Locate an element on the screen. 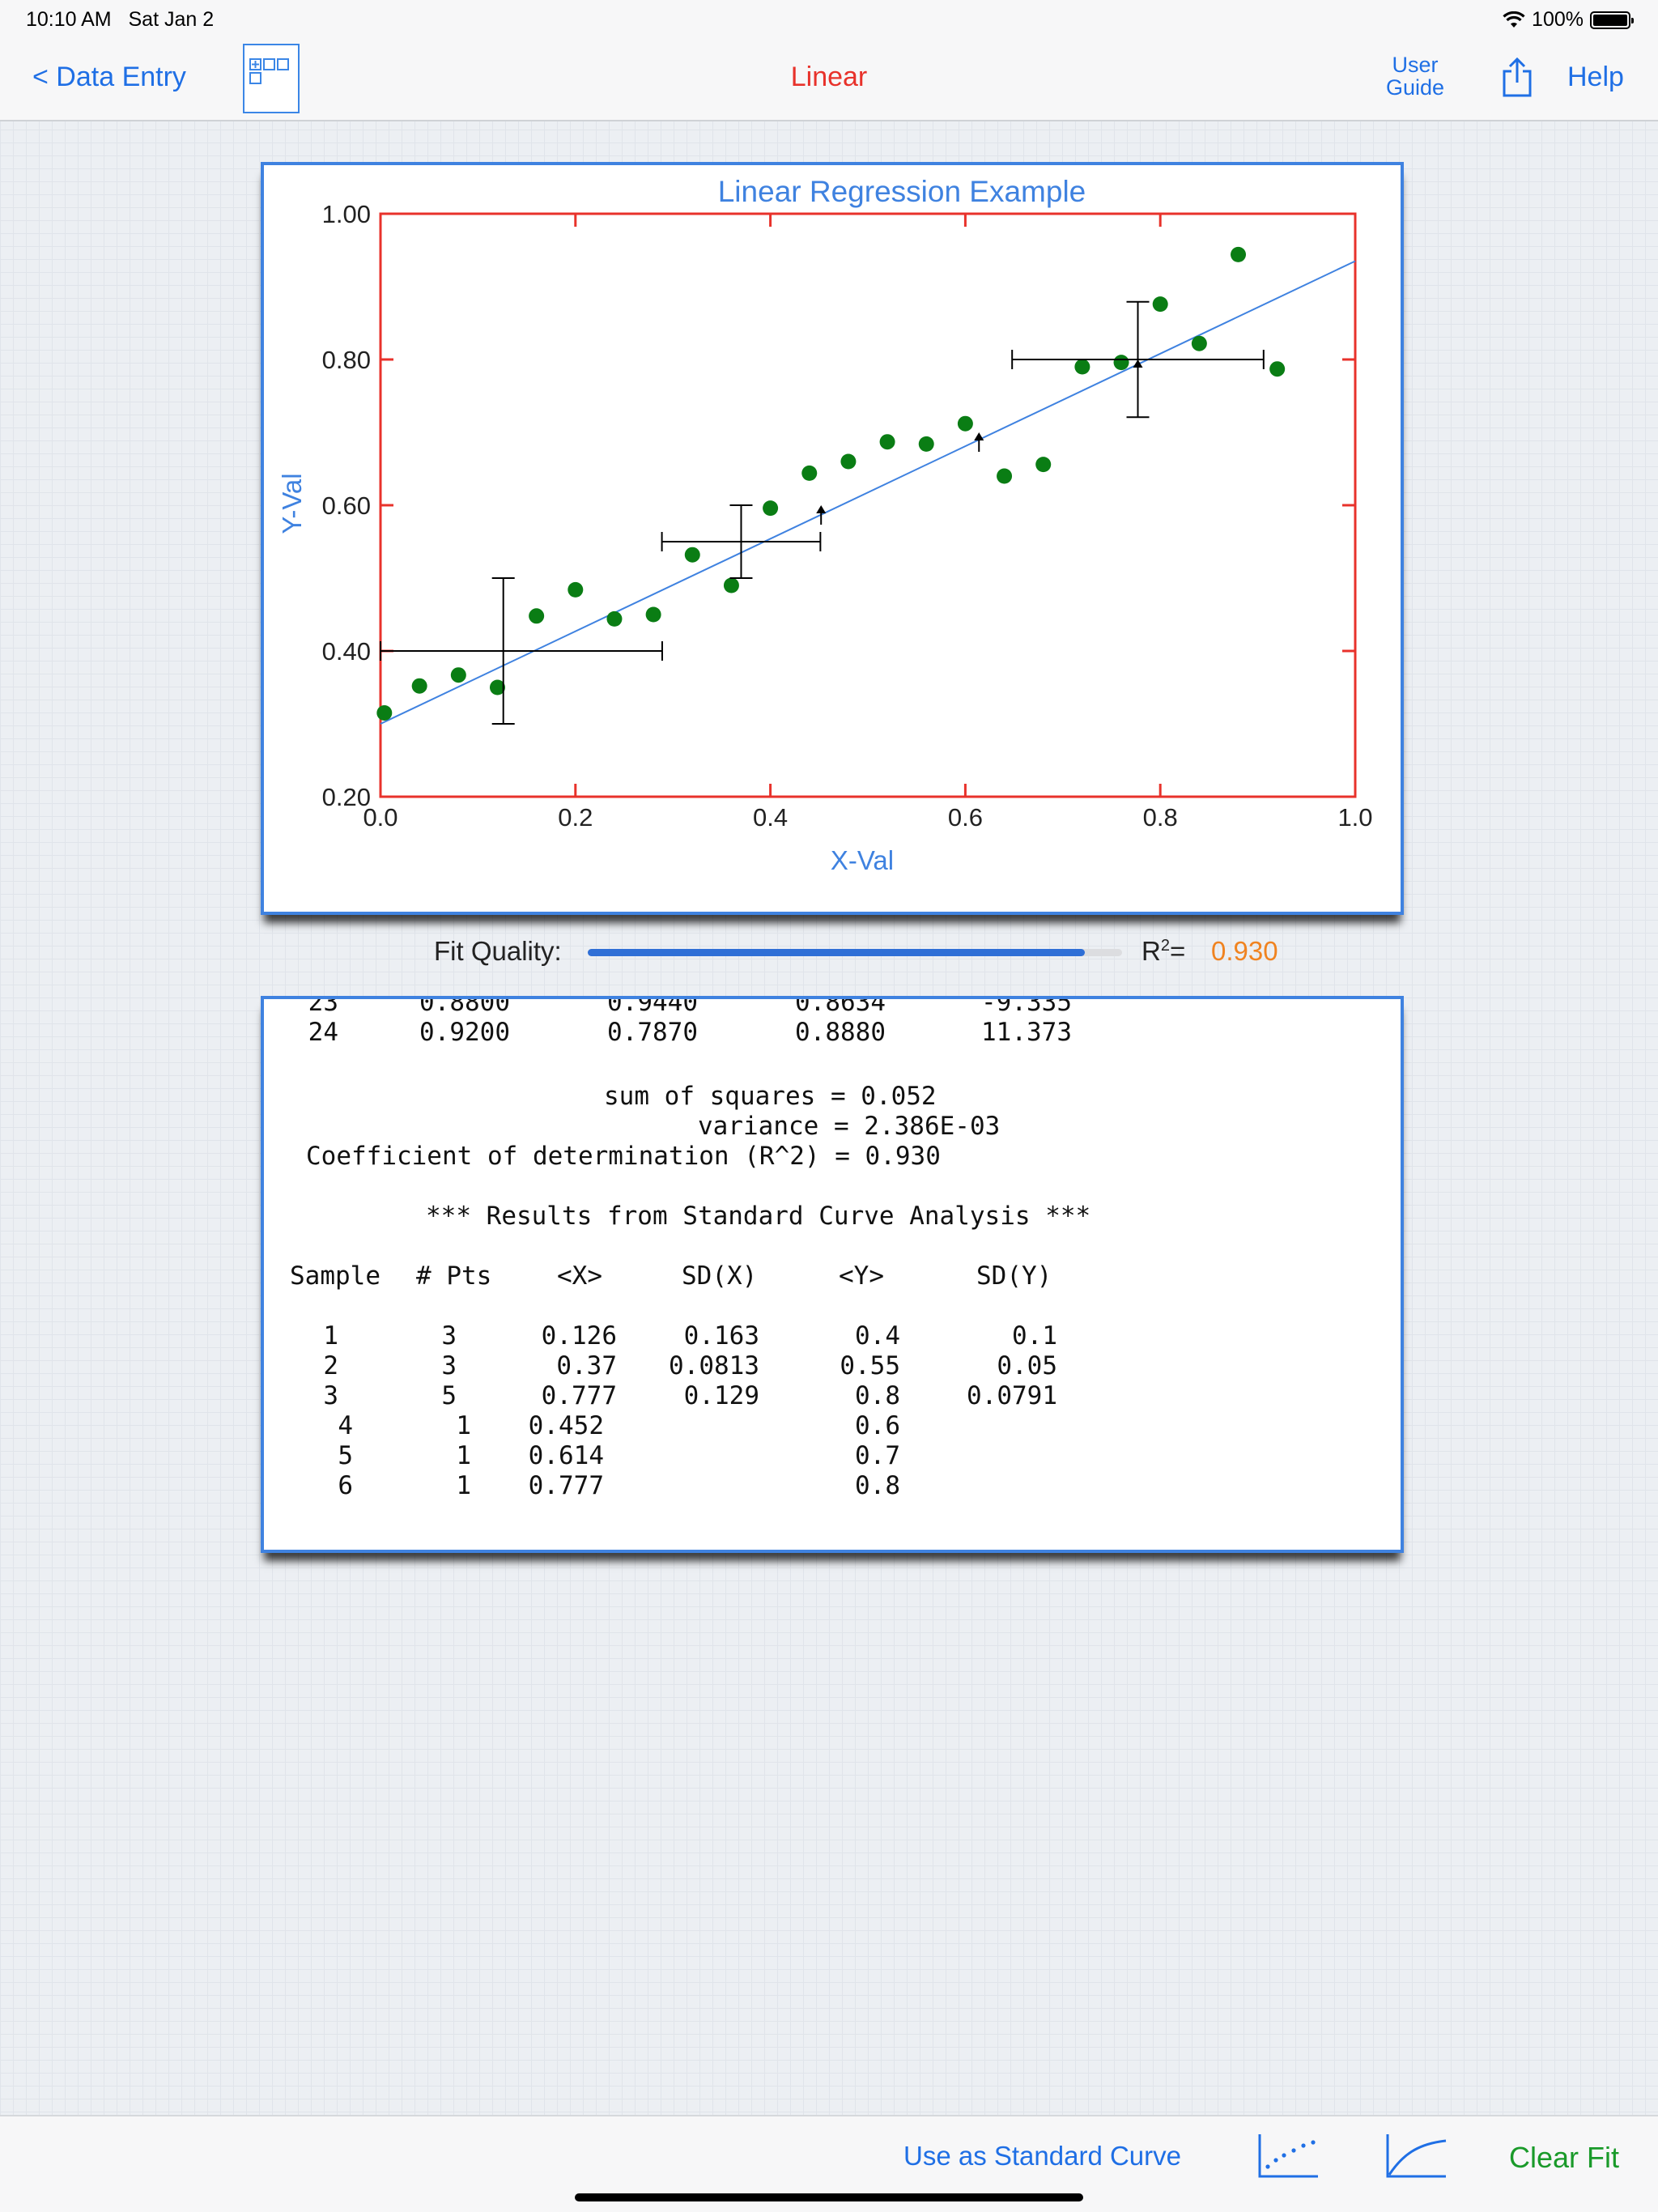 This screenshot has width=1658, height=2212. regression-line is located at coordinates (868, 493).